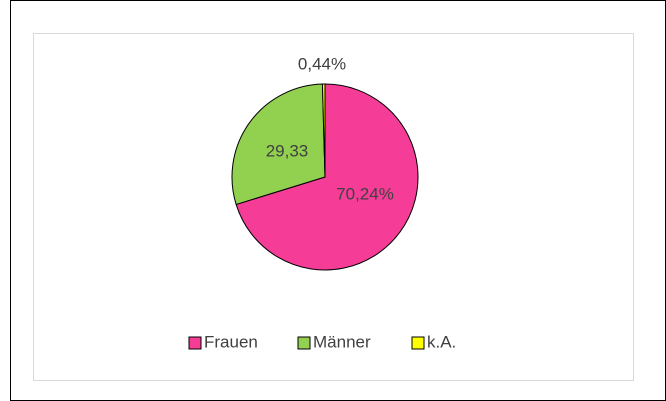  Describe the element at coordinates (441, 341) in the screenshot. I see `legend-label: k.A.` at that location.